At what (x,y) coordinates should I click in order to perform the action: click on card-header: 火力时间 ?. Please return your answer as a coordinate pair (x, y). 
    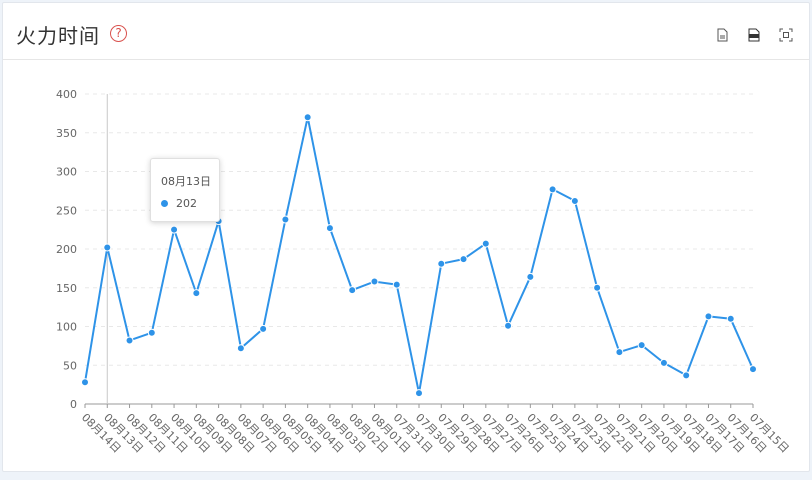
    Looking at the image, I should click on (406, 31).